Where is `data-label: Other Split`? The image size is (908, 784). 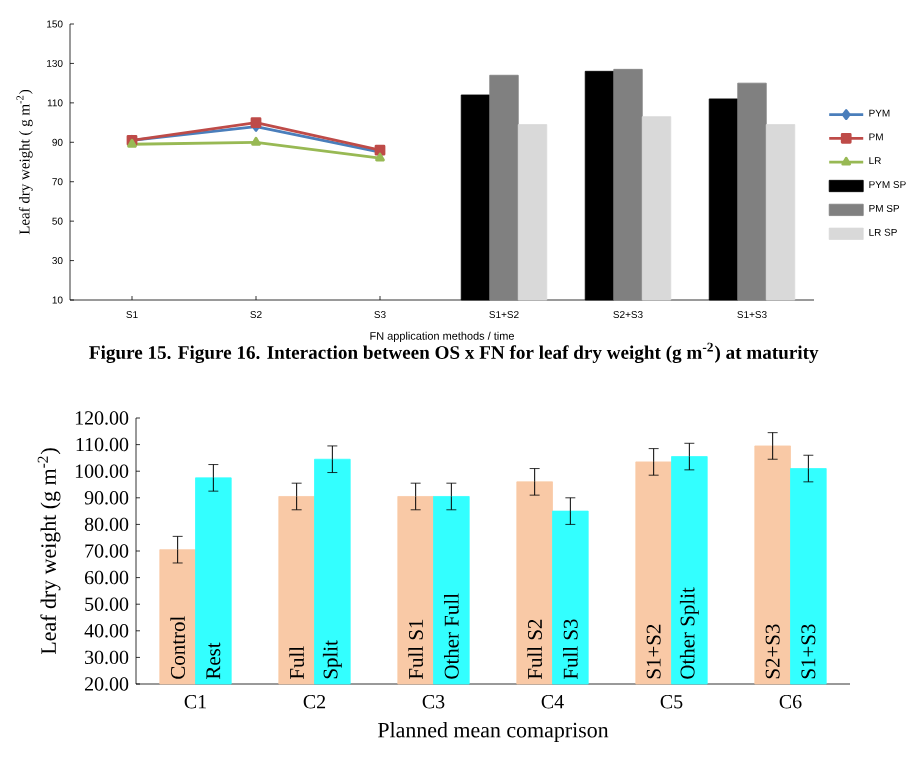 data-label: Other Split is located at coordinates (689, 633).